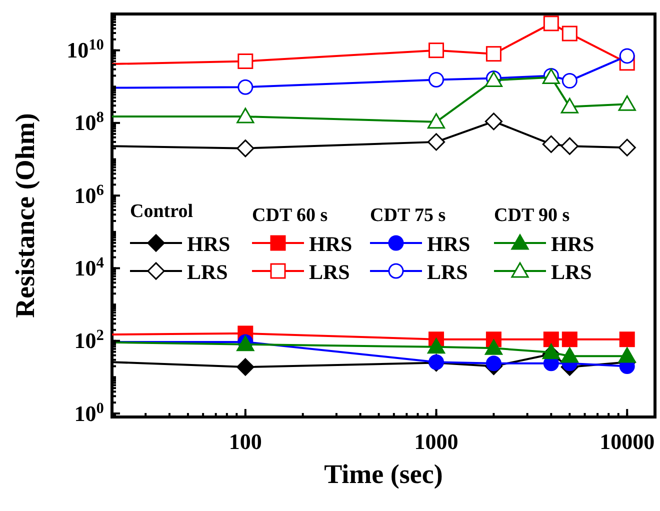 The width and height of the screenshot is (660, 511). I want to click on y-tick-label: 10$^{2}$, so click(89, 340).